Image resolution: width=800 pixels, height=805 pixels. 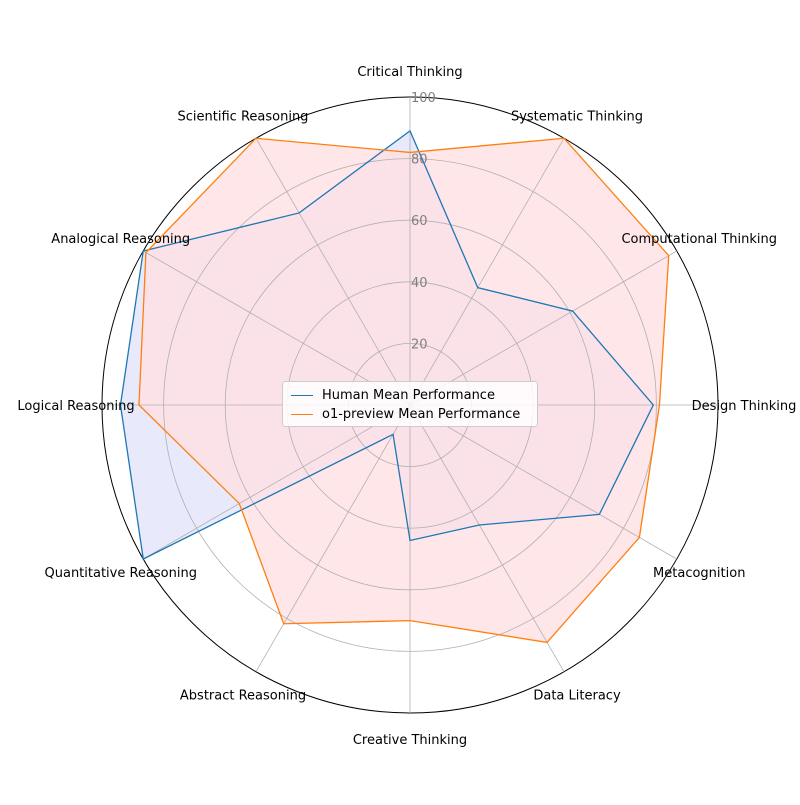 What do you see at coordinates (419, 160) in the screenshot?
I see `radial-tick-label: 80` at bounding box center [419, 160].